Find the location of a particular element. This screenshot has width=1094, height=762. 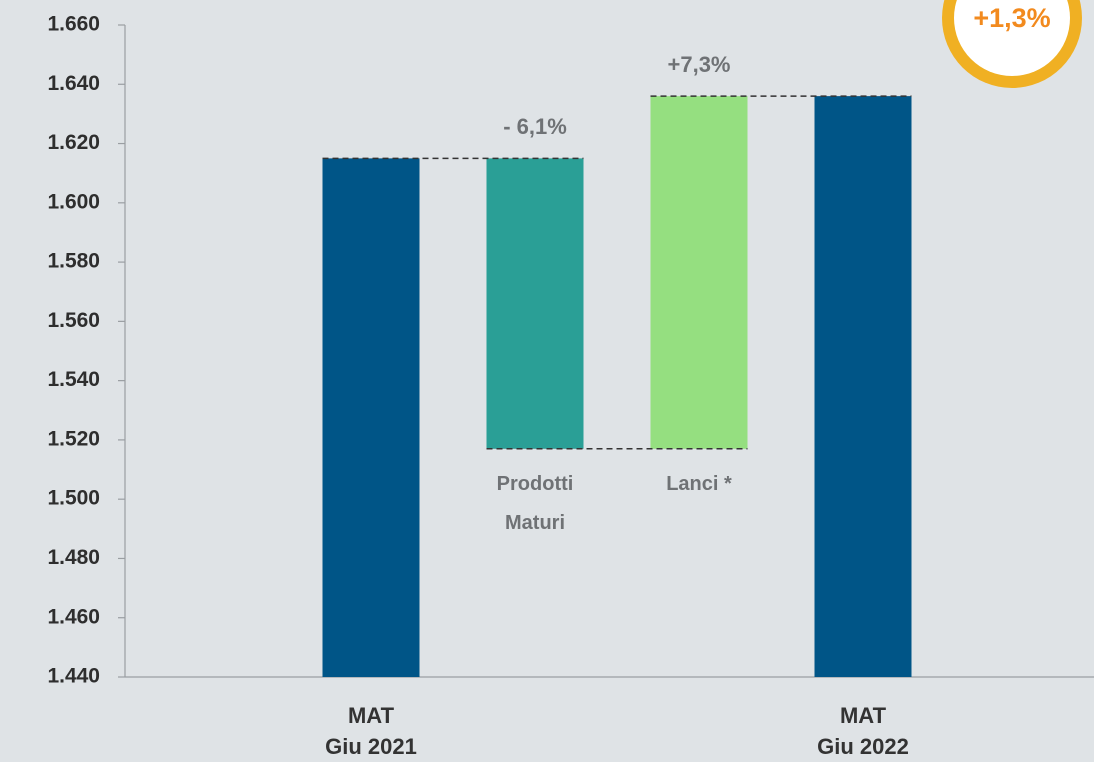

y-tick-label: 1.600 is located at coordinates (73, 201).